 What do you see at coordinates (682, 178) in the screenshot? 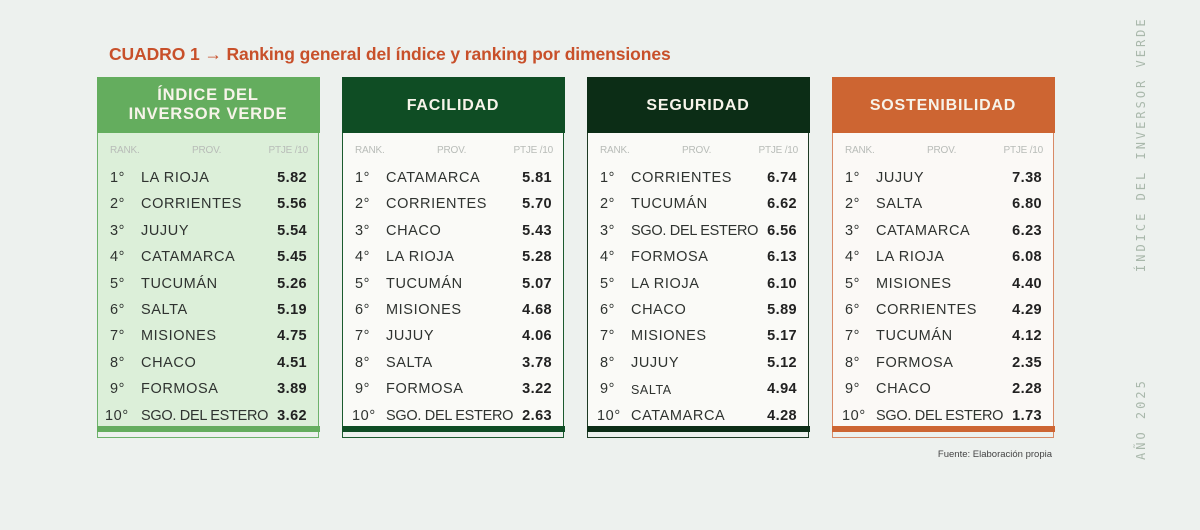
I see `province: CORRIENTES` at bounding box center [682, 178].